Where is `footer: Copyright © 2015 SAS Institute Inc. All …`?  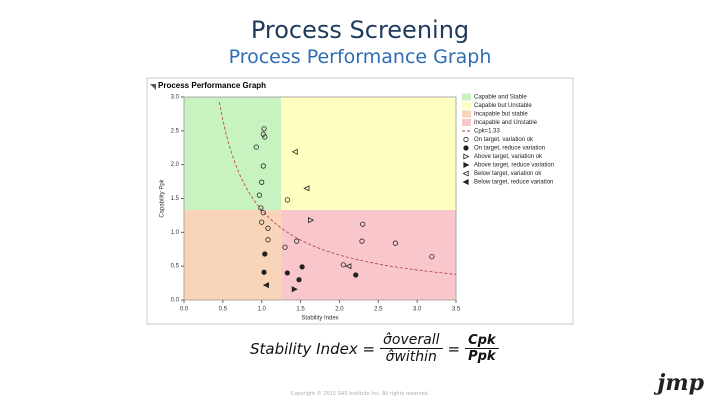
footer: Copyright © 2015 SAS Institute Inc. All … is located at coordinates (360, 394).